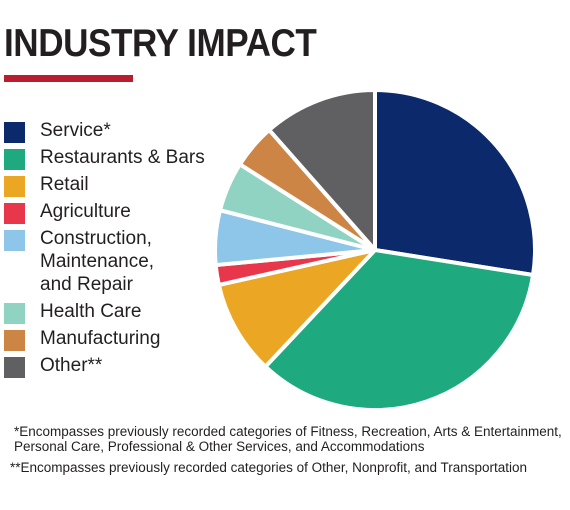  Describe the element at coordinates (64, 184) in the screenshot. I see `legend-label: Retail` at that location.